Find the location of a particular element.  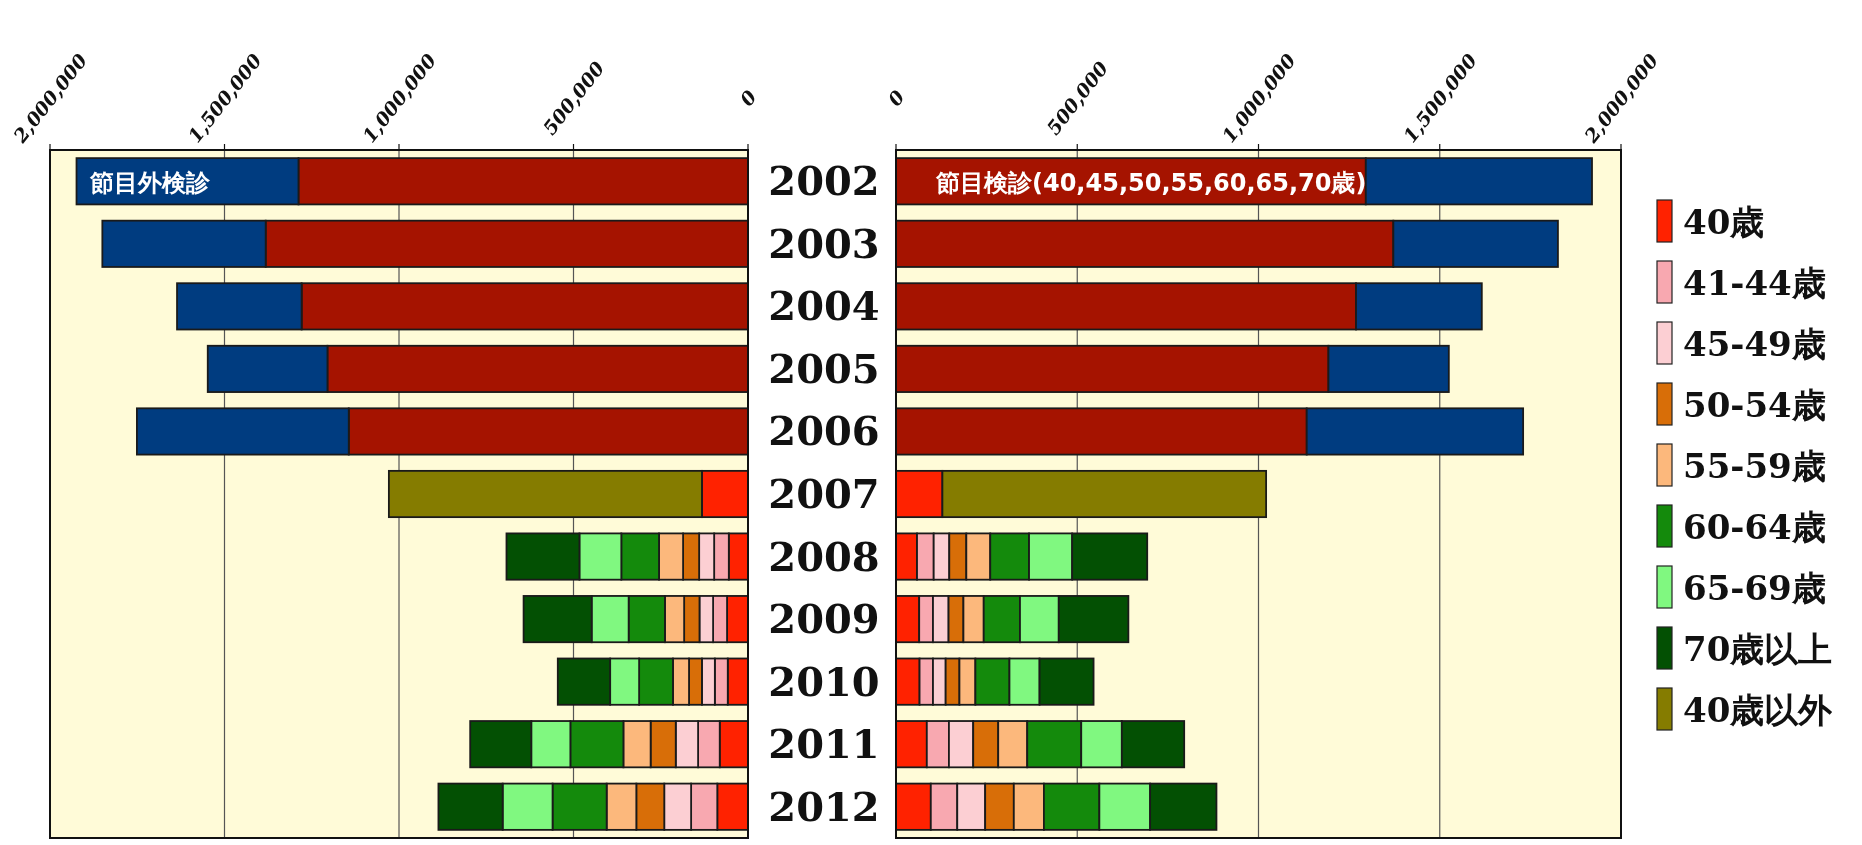

legend-label: 40歳以外 is located at coordinates (1758, 710).